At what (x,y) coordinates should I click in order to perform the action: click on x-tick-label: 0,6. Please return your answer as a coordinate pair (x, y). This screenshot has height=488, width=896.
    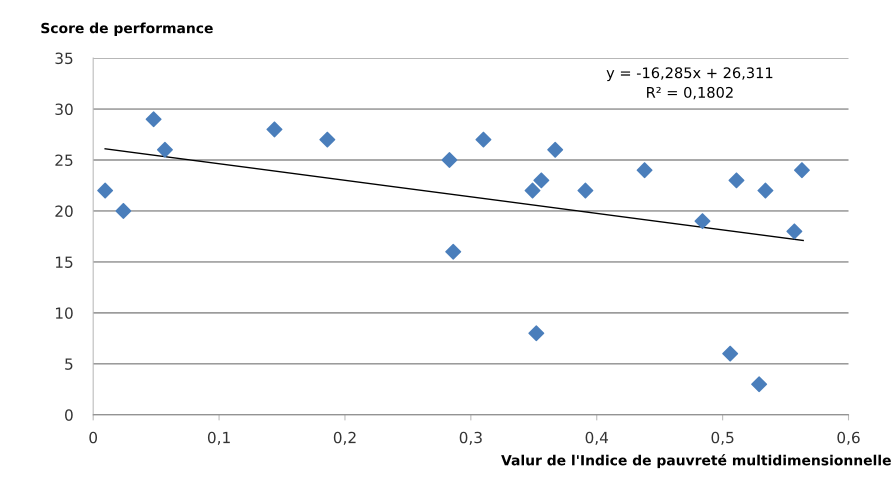
    Looking at the image, I should click on (848, 438).